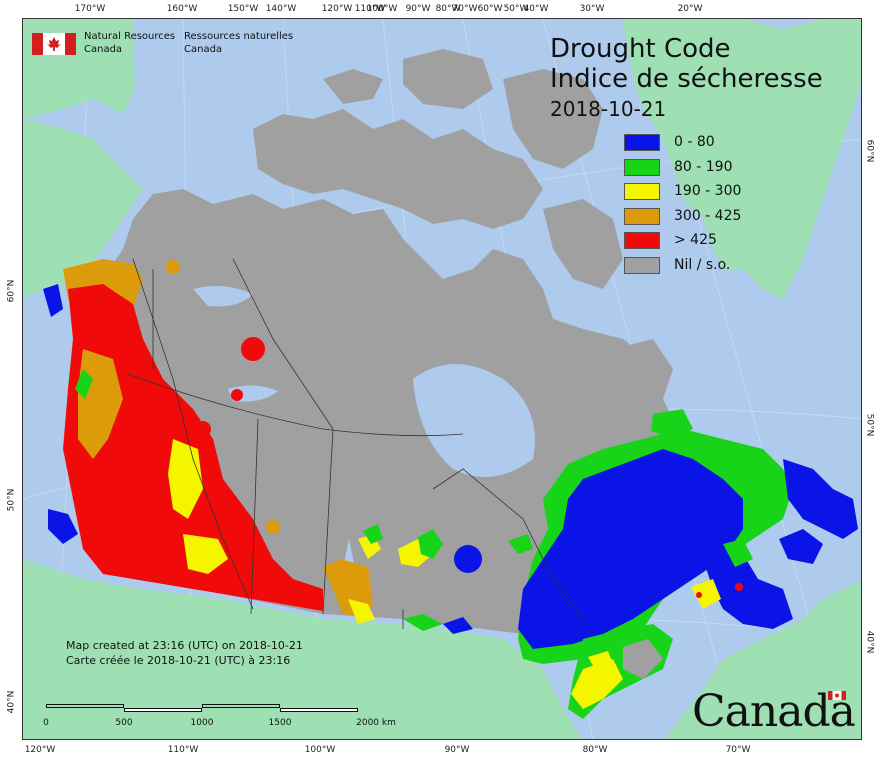  What do you see at coordinates (184, 645) in the screenshot?
I see `credits-english: Map created at 23:16 (UTC) on 2018-10-21` at bounding box center [184, 645].